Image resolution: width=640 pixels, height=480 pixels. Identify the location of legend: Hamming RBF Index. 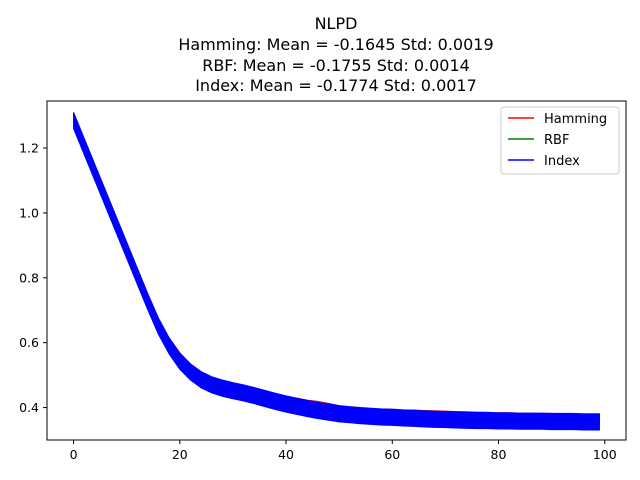
(560, 140).